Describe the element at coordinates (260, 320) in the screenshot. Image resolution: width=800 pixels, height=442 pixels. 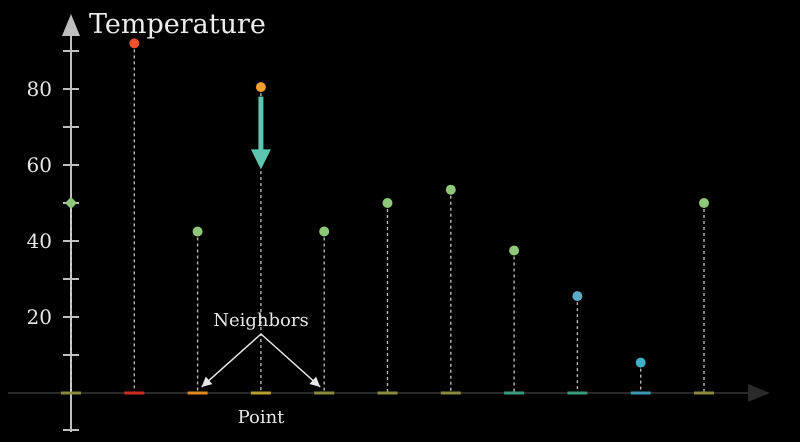
I see `neighbors-label: Neighbors` at that location.